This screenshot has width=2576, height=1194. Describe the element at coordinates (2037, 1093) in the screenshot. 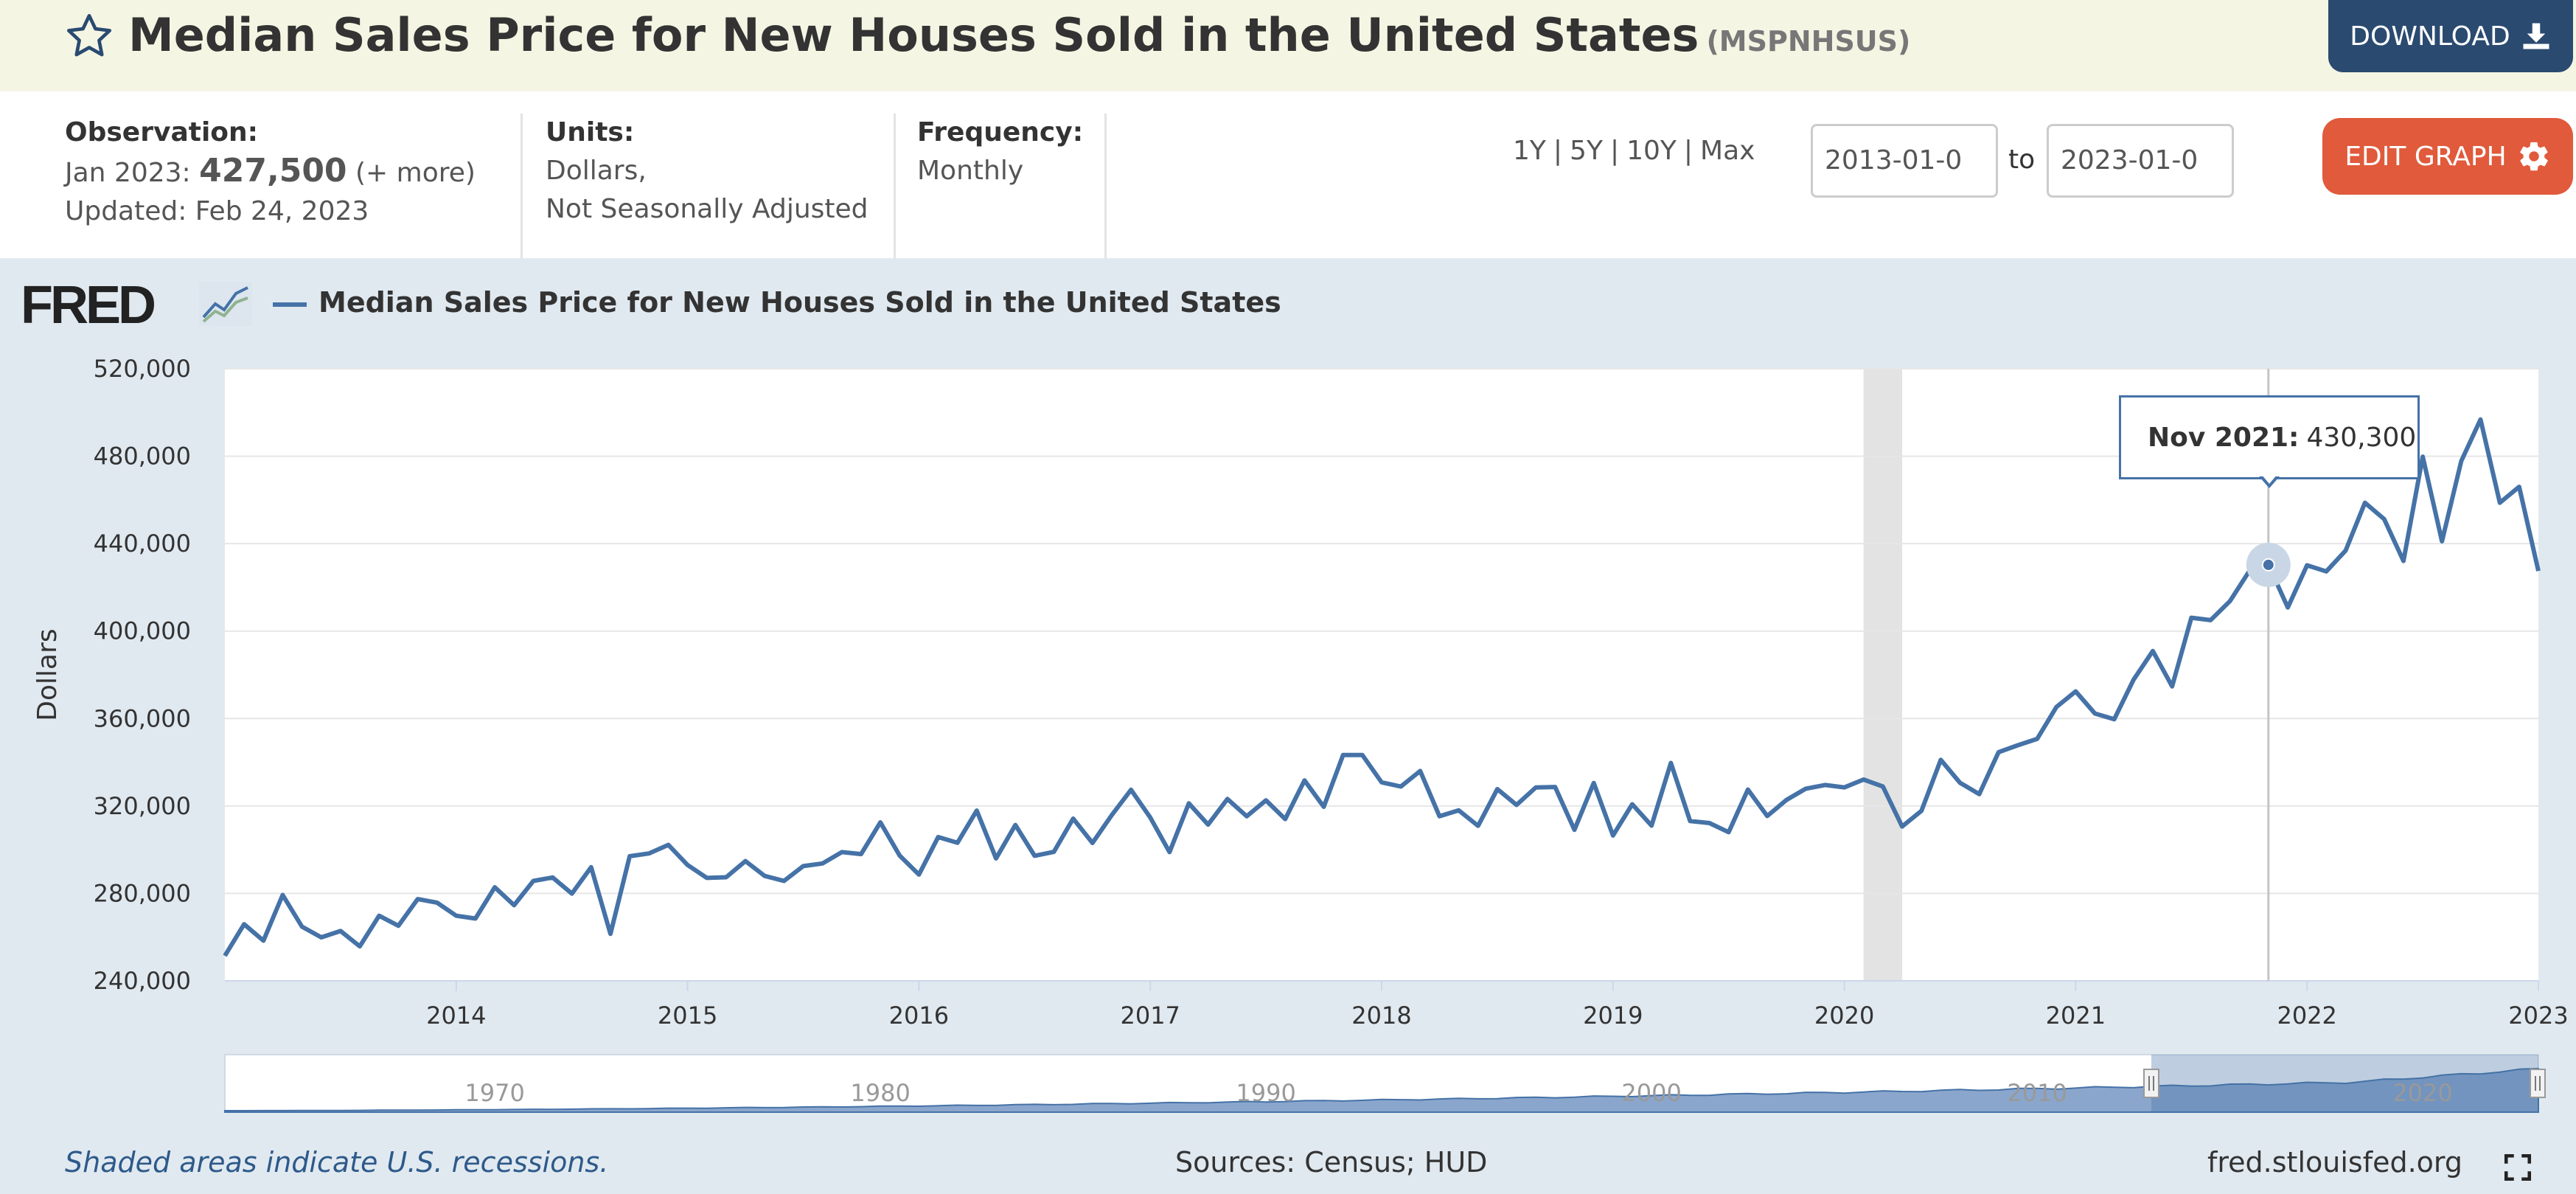

I see `navigator-tick-label: 2010` at that location.